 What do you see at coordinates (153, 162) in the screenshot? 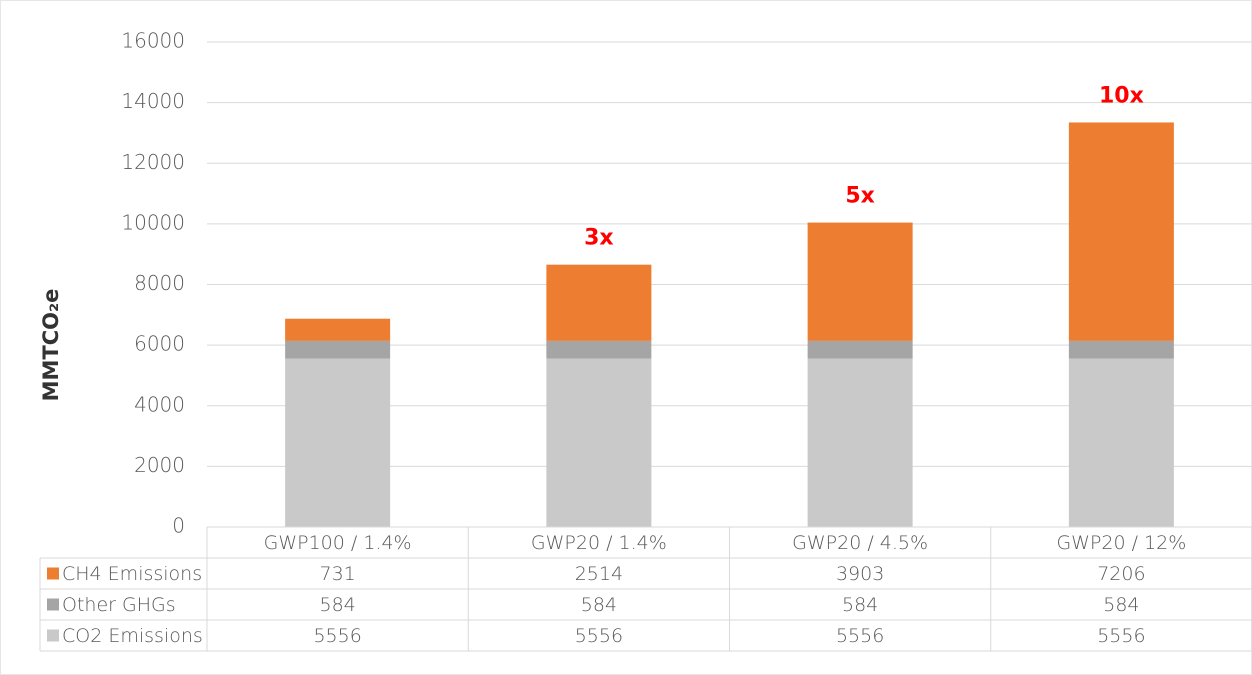
I see `y-tick-label: 12000` at bounding box center [153, 162].